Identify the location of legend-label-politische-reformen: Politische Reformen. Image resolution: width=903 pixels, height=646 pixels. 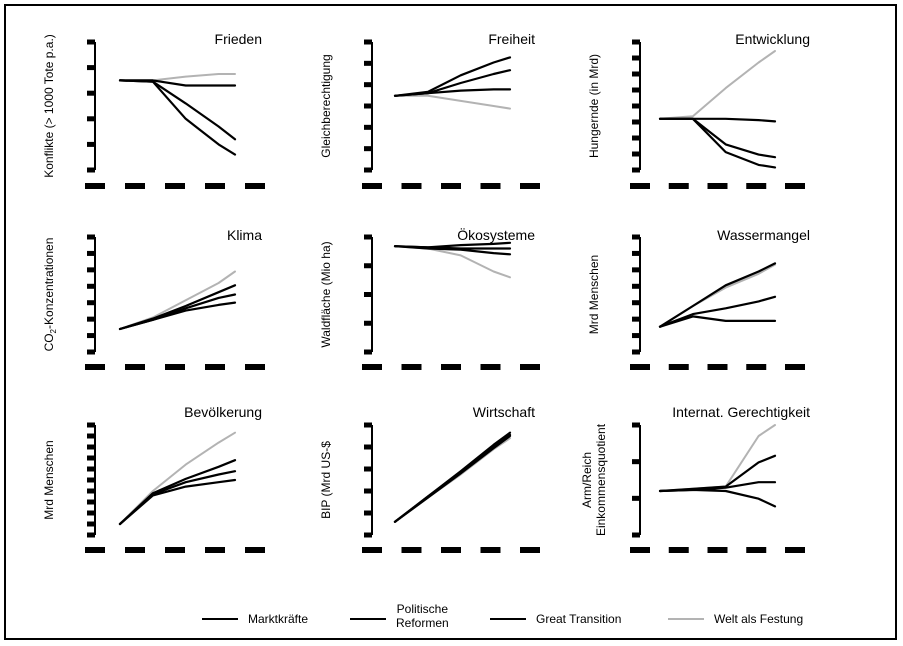
(422, 616).